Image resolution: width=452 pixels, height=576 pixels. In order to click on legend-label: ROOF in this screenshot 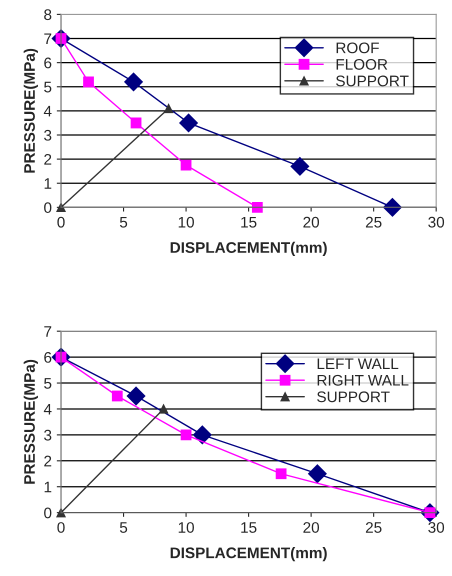, I will do `click(357, 48)`.